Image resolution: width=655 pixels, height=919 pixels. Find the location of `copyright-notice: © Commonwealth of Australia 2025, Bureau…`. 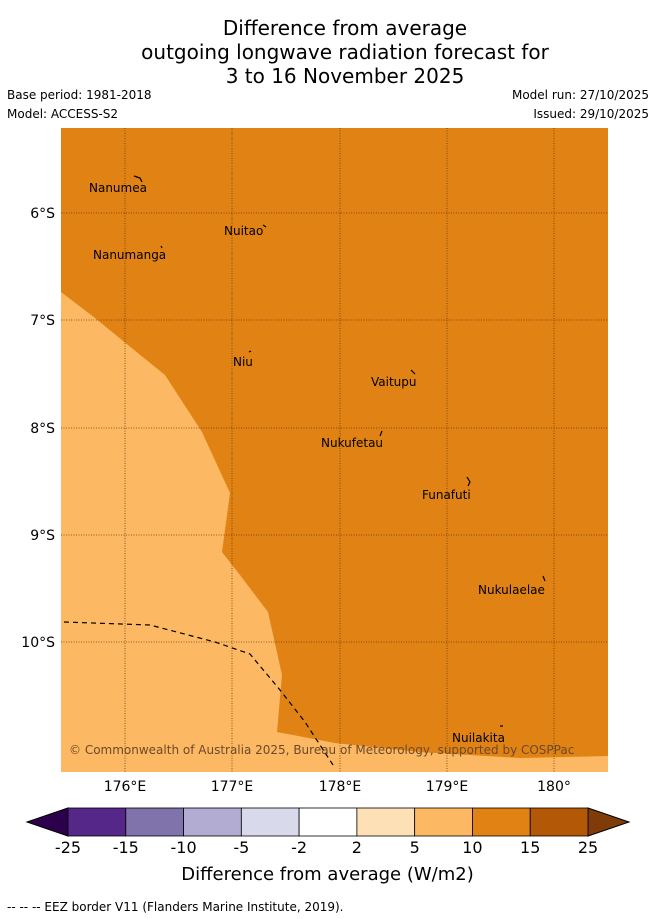

copyright-notice: © Commonwealth of Australia 2025, Bureau… is located at coordinates (321, 750).